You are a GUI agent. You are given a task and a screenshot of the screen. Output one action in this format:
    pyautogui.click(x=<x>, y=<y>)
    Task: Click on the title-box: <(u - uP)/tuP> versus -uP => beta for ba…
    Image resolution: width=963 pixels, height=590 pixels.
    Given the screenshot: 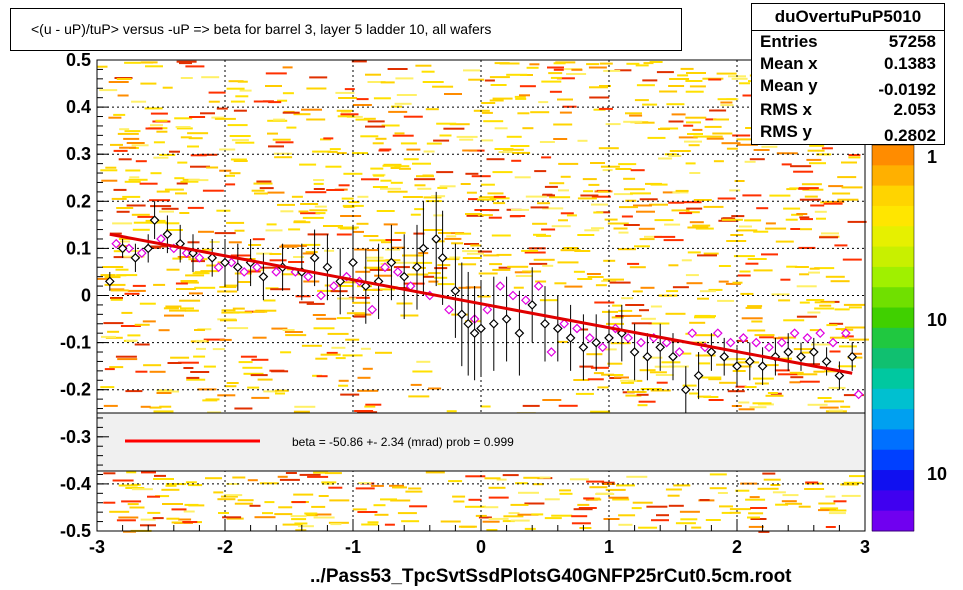 What is the action you would take?
    pyautogui.click(x=346, y=29)
    